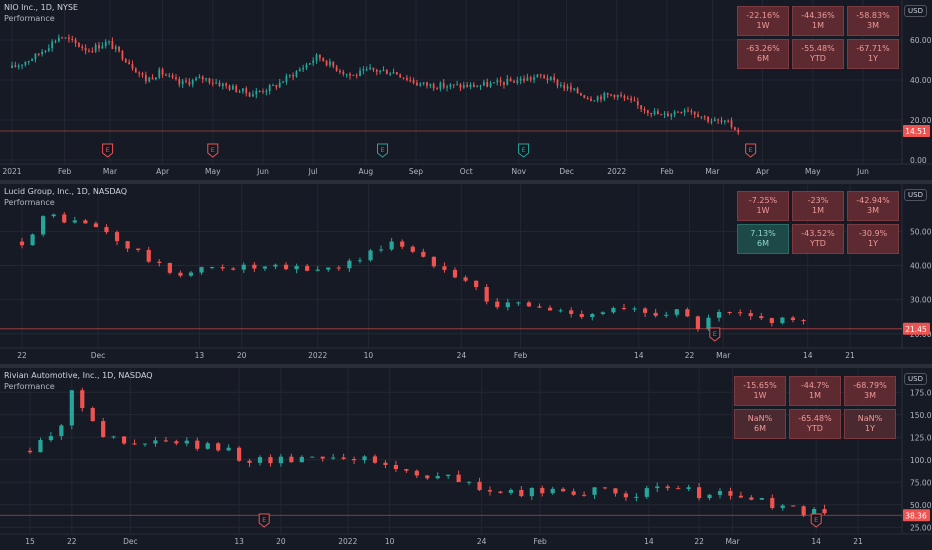  I want to click on y-tick-label: 60.00, so click(921, 40).